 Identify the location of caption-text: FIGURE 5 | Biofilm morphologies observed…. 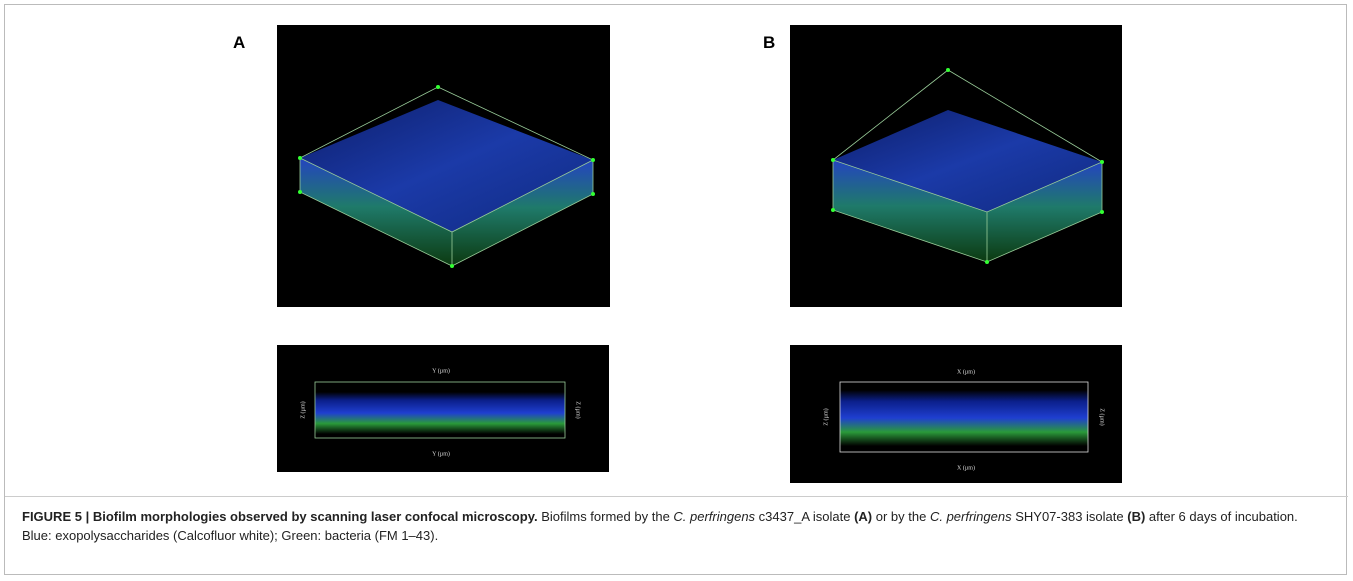
(280, 516).